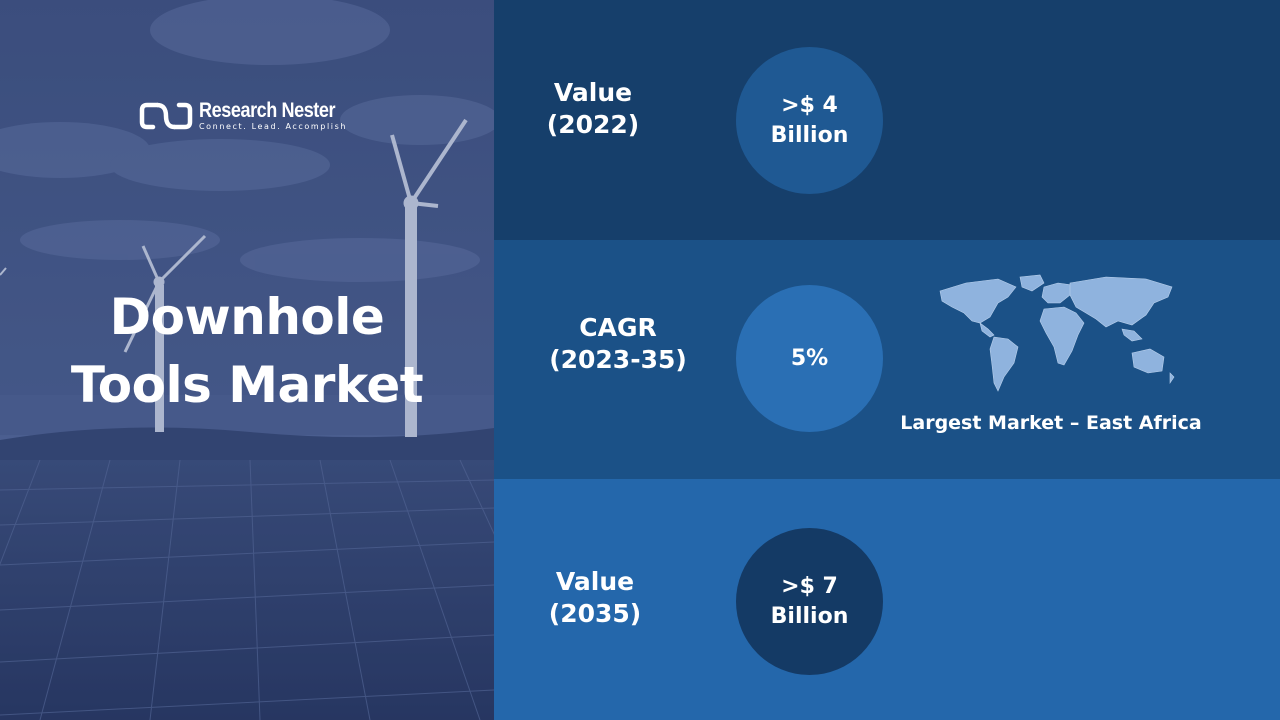  I want to click on brand-name: Research Nester, so click(267, 110).